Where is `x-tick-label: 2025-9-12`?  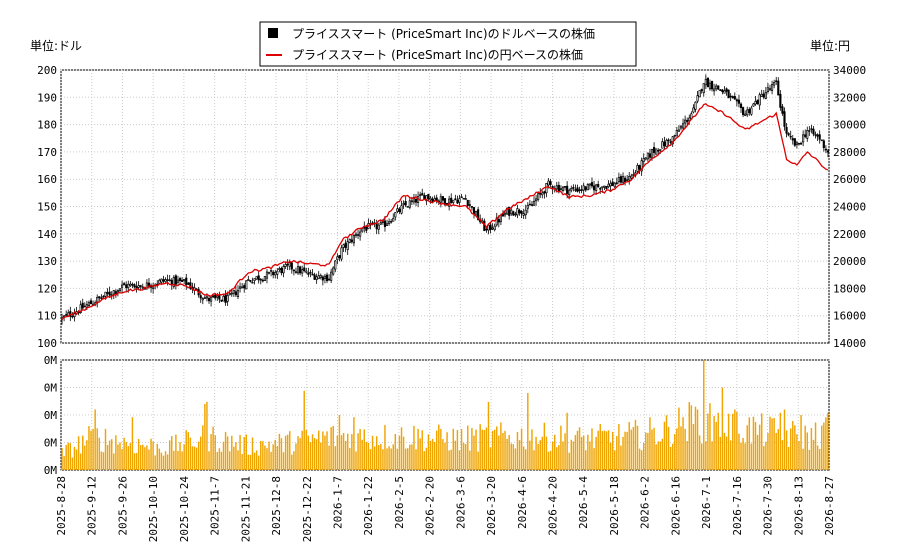 x-tick-label: 2025-9-12 is located at coordinates (92, 506).